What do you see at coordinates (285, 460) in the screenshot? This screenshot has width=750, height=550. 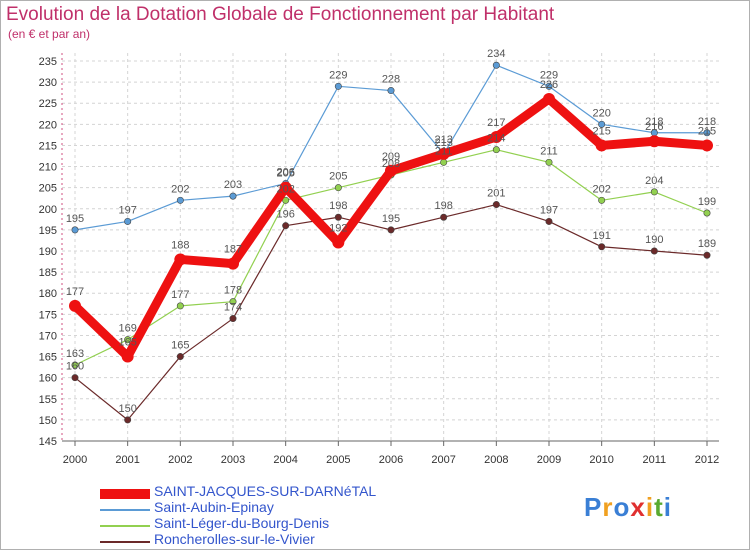 I see `x-tick-label: 2004` at bounding box center [285, 460].